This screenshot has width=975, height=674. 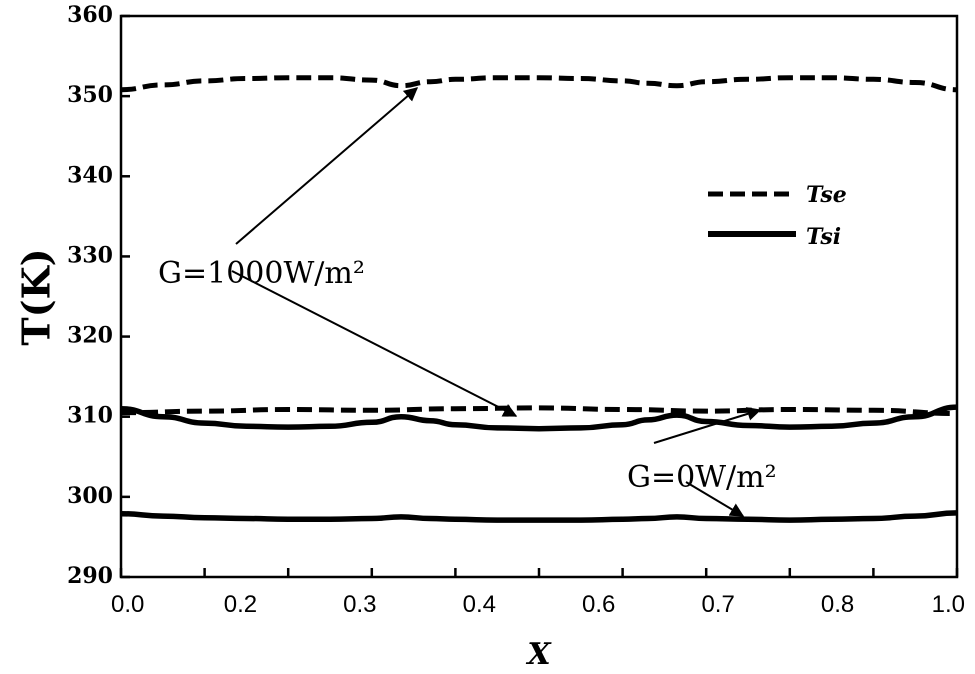 What do you see at coordinates (90, 95) in the screenshot?
I see `y-tick-label: 350` at bounding box center [90, 95].